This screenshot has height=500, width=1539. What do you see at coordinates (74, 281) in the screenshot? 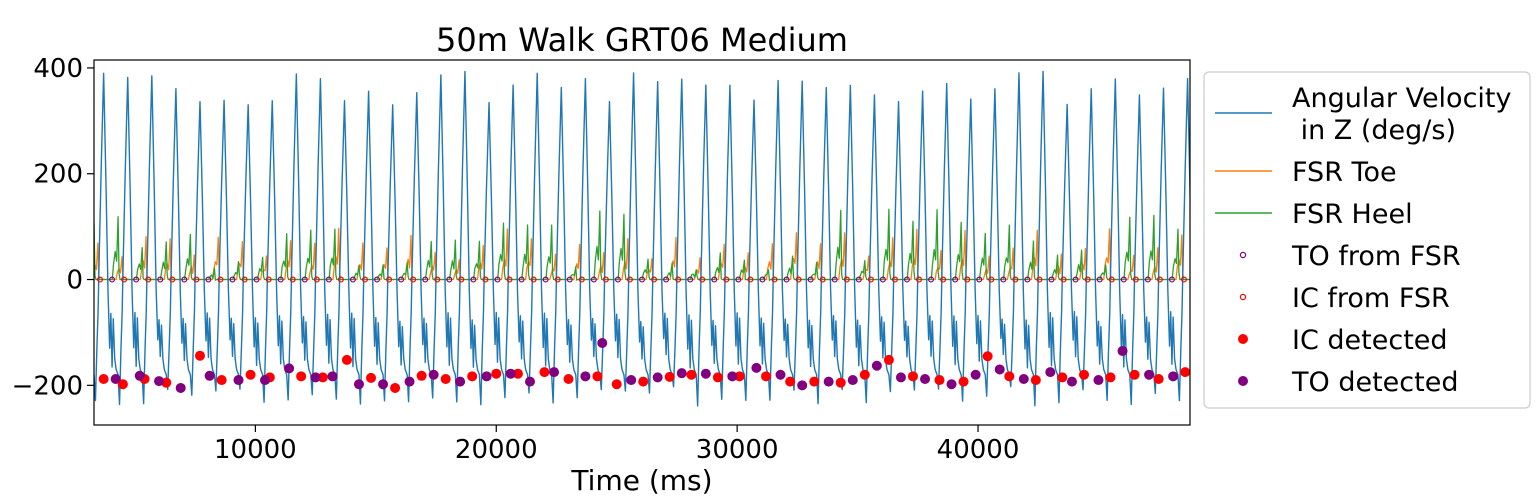
I see `y-tick-label: 0` at bounding box center [74, 281].